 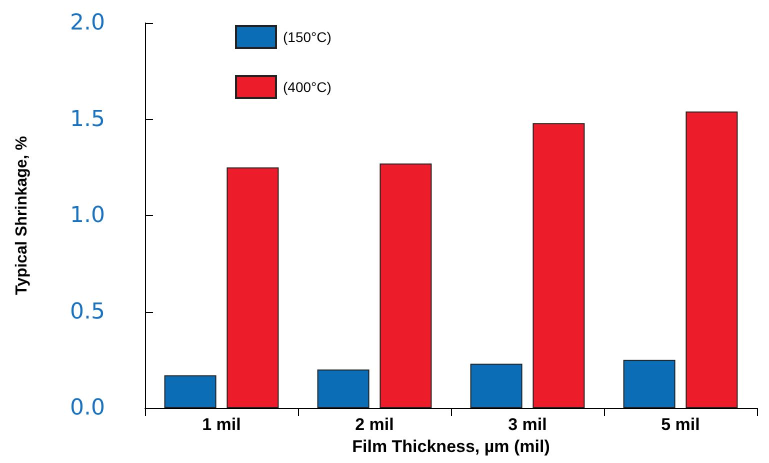 What do you see at coordinates (221, 424) in the screenshot?
I see `x-tick-label: 1 mil` at bounding box center [221, 424].